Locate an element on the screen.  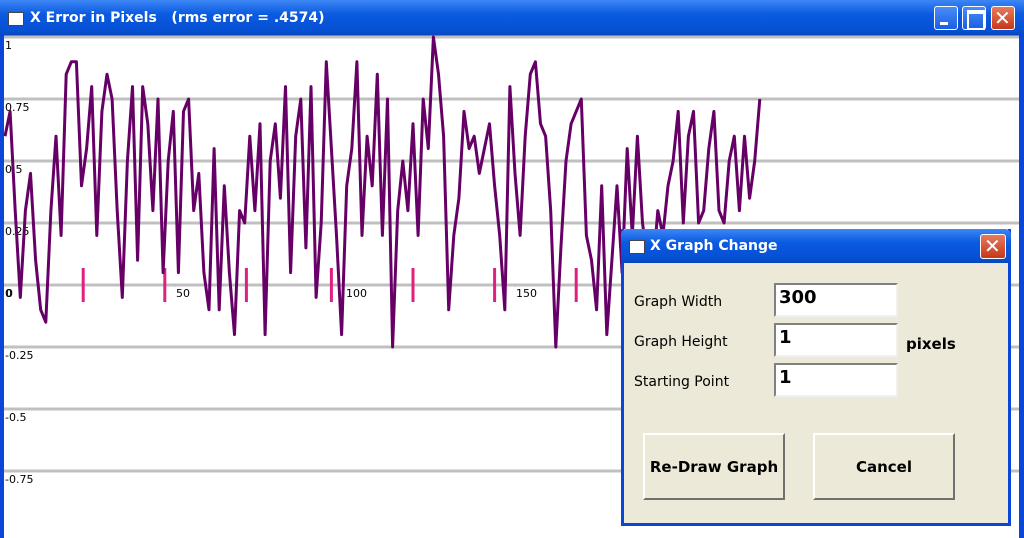
x-tick-label: 50 is located at coordinates (183, 293).